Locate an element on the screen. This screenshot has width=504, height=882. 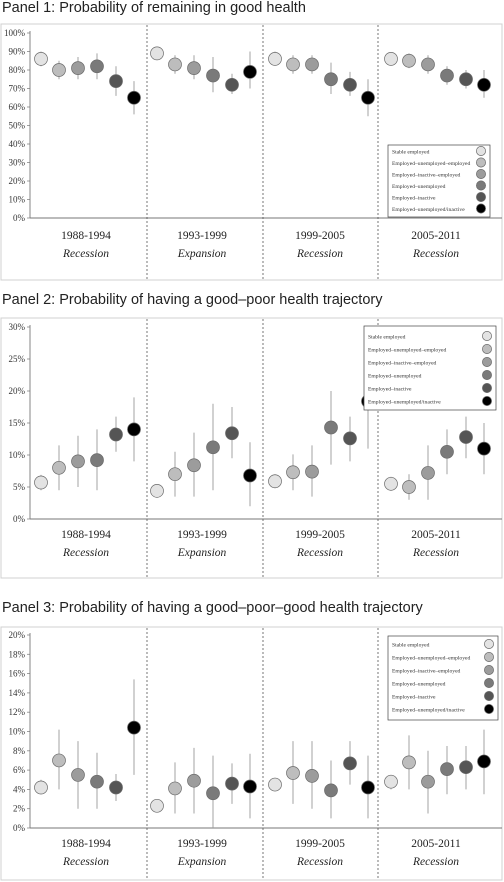
y-tick-label: 6% is located at coordinates (19, 770).